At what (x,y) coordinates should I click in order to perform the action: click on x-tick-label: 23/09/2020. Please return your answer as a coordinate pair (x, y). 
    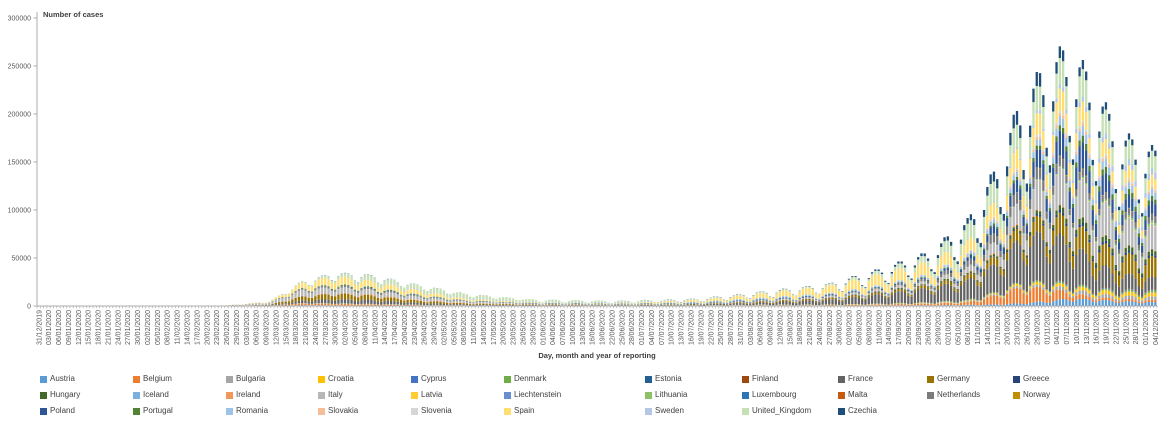
    Looking at the image, I should click on (919, 327).